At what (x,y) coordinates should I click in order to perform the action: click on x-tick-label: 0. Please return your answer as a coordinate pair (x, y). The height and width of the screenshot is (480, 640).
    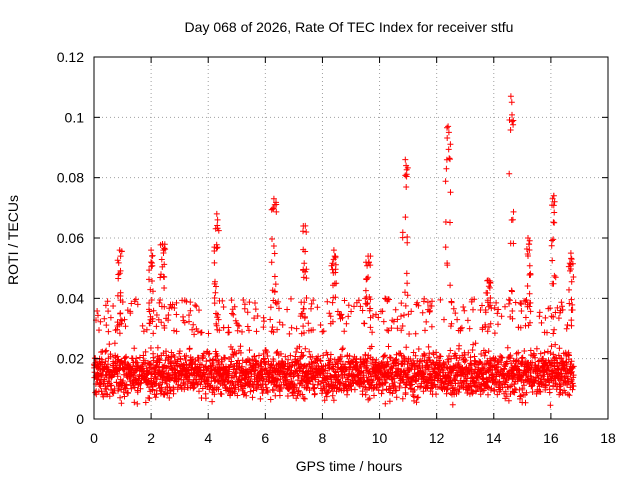
    Looking at the image, I should click on (94, 438).